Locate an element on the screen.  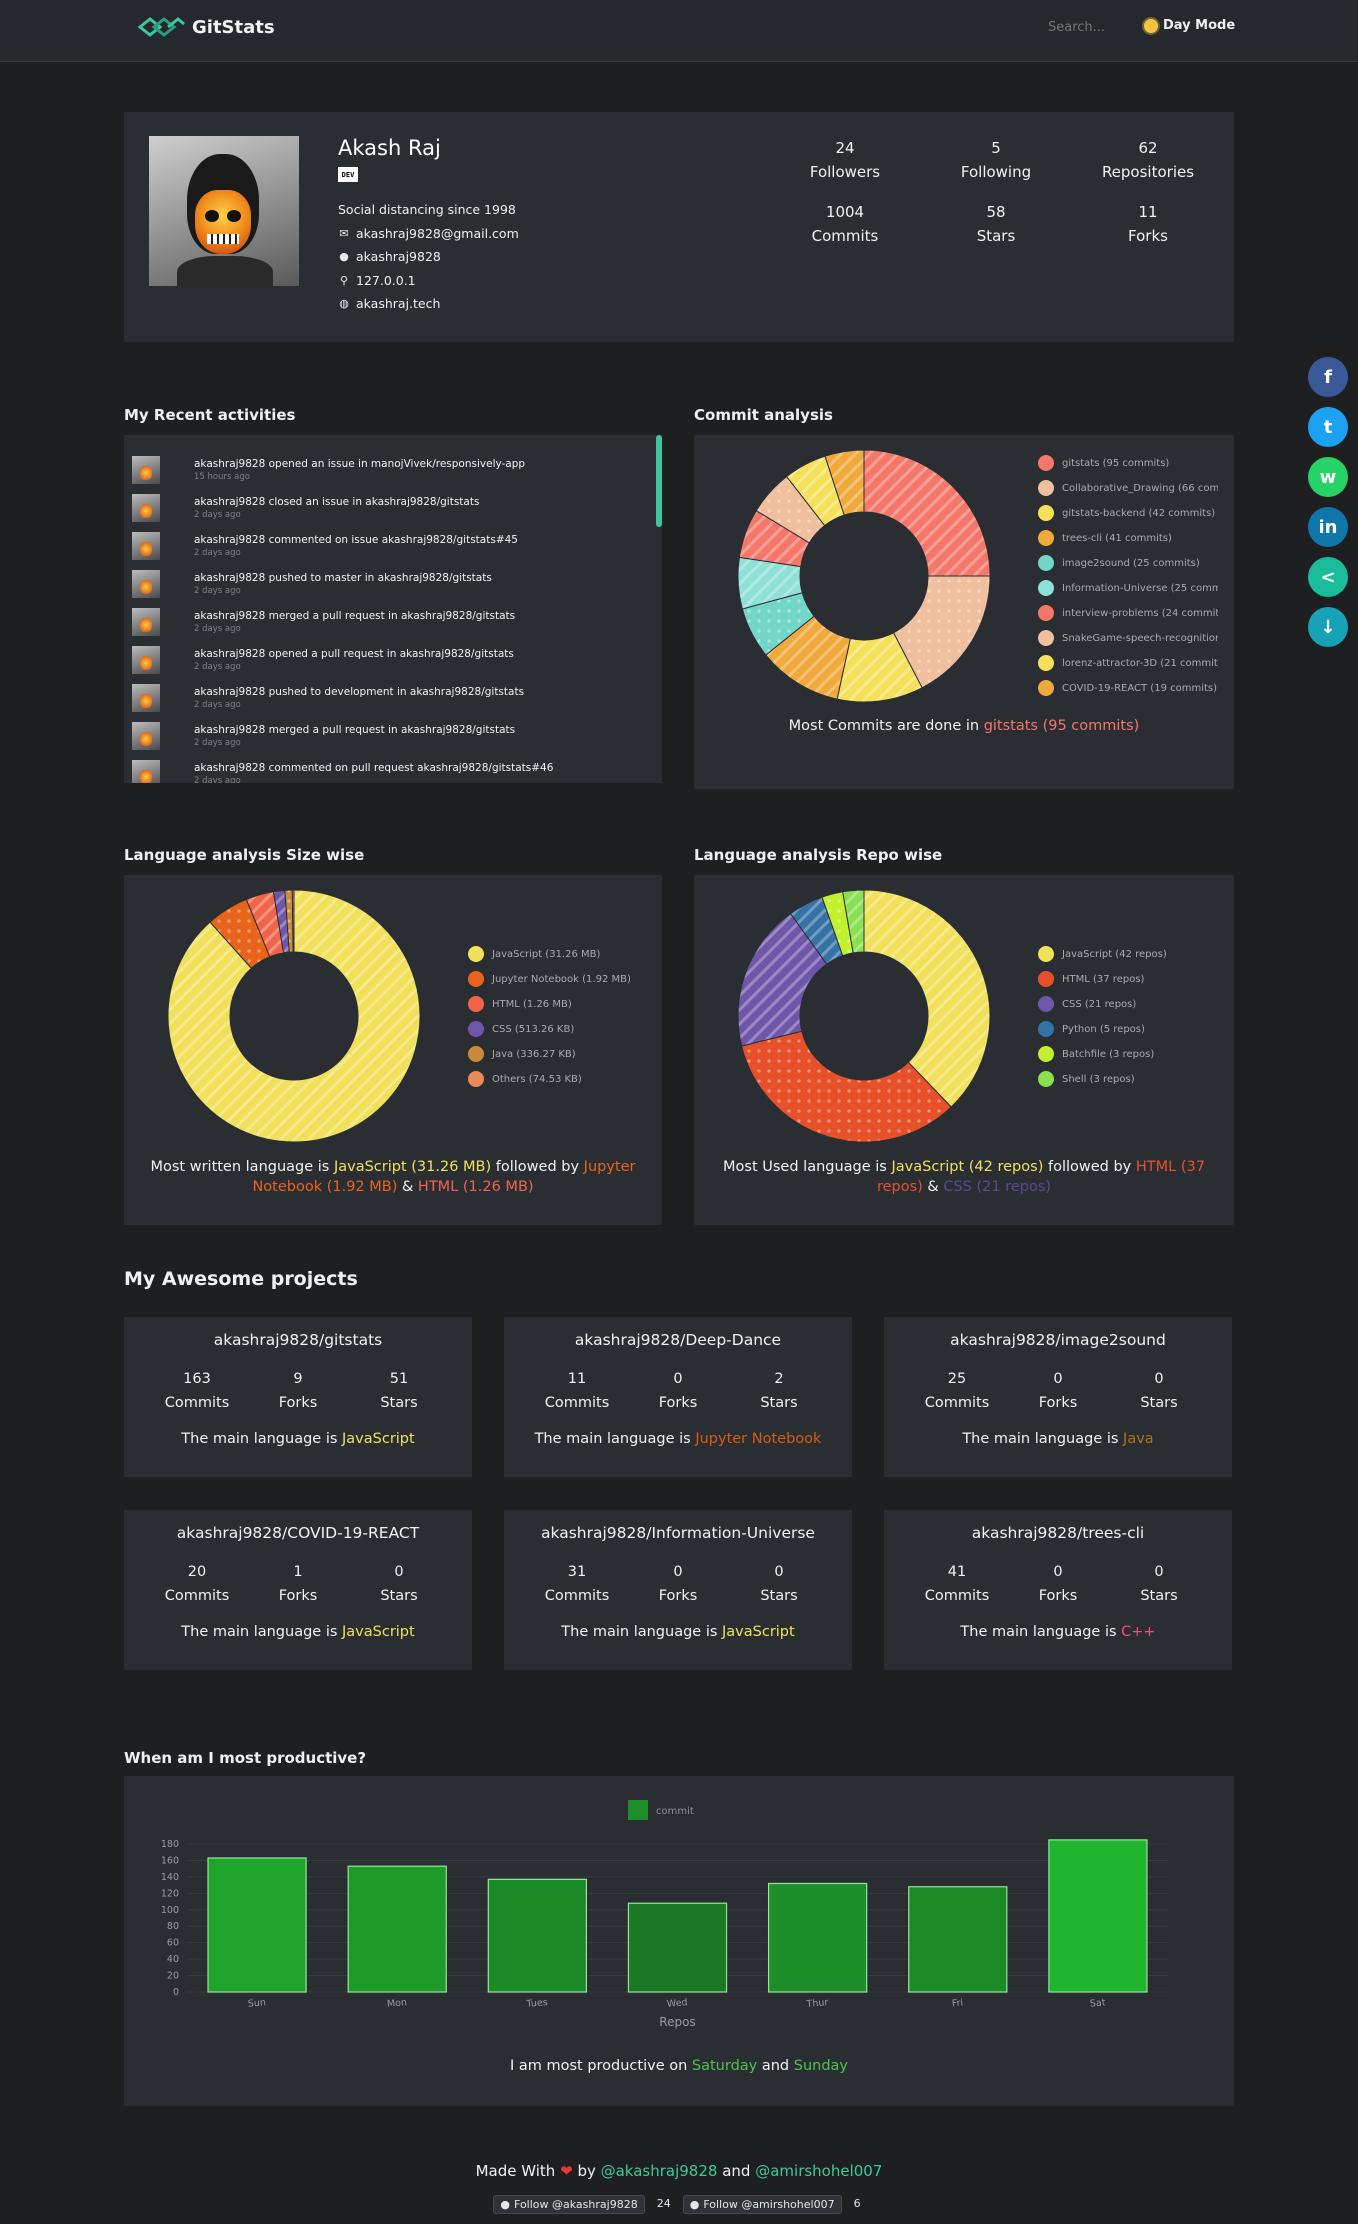
legend-item: CSS (513.26 KB) is located at coordinates (563, 1029).